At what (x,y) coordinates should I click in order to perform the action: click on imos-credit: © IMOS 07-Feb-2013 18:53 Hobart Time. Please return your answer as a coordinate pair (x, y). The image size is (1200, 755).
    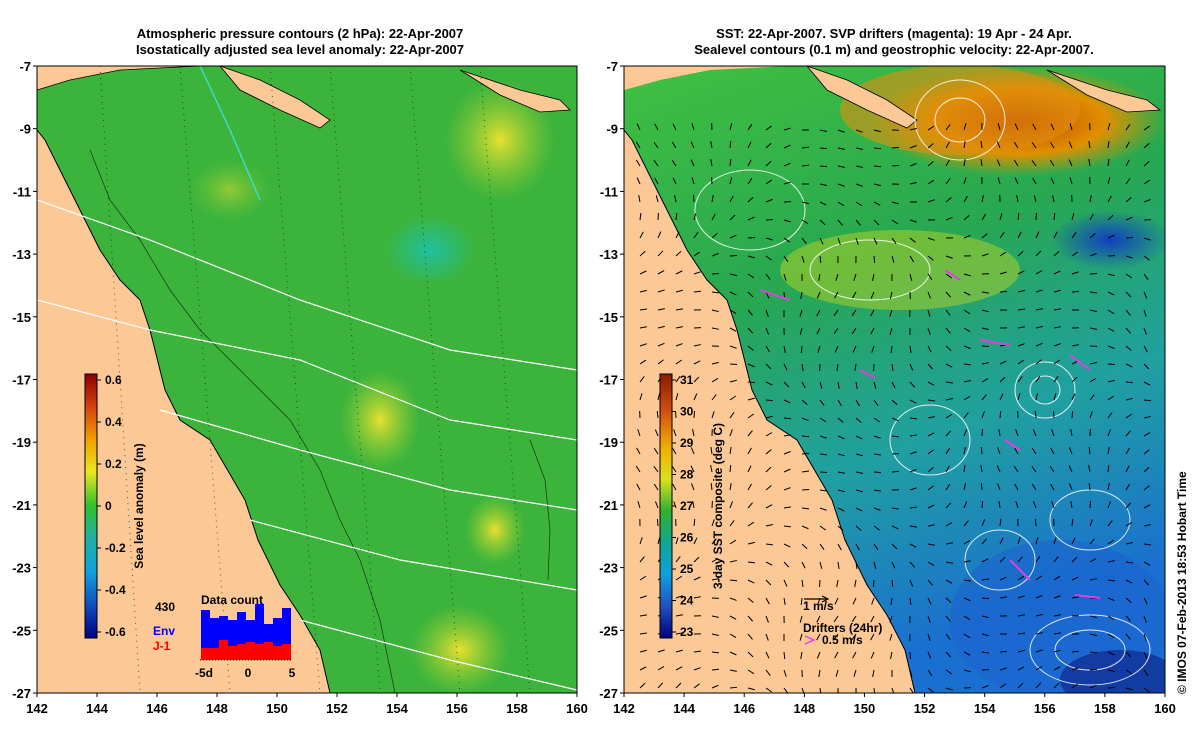
    Looking at the image, I should click on (1182, 582).